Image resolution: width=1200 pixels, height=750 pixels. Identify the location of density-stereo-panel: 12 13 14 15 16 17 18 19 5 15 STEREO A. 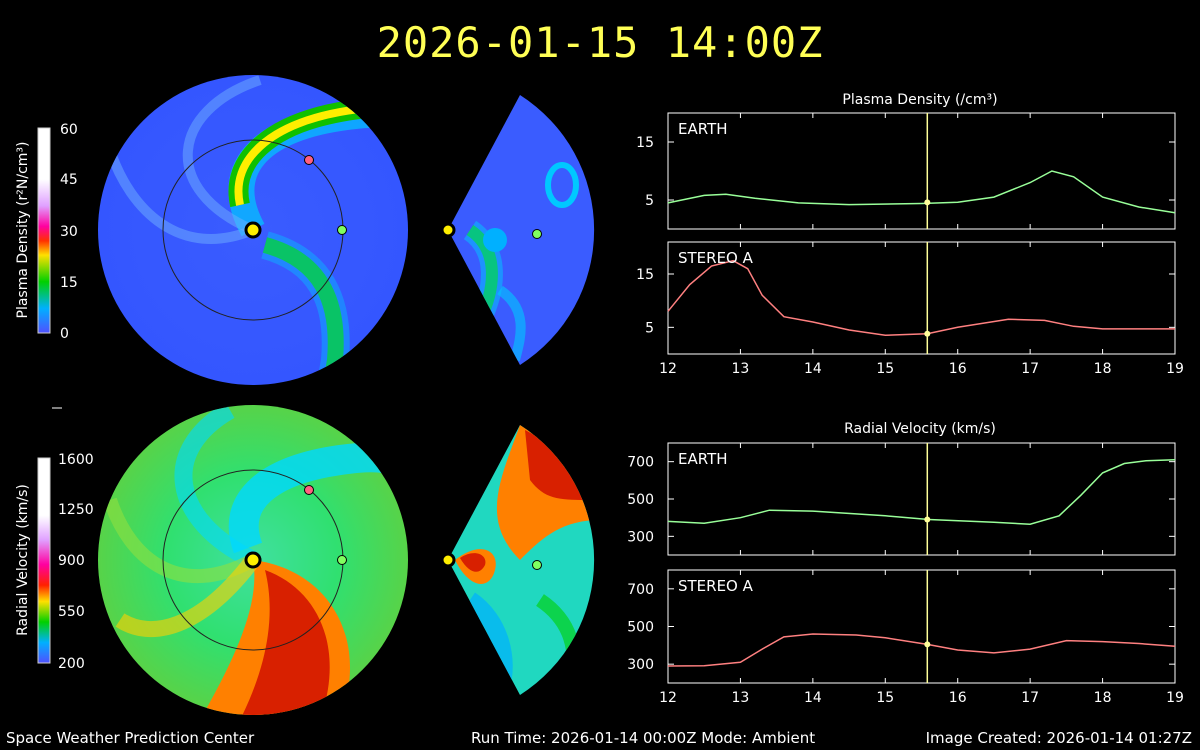
(910, 309).